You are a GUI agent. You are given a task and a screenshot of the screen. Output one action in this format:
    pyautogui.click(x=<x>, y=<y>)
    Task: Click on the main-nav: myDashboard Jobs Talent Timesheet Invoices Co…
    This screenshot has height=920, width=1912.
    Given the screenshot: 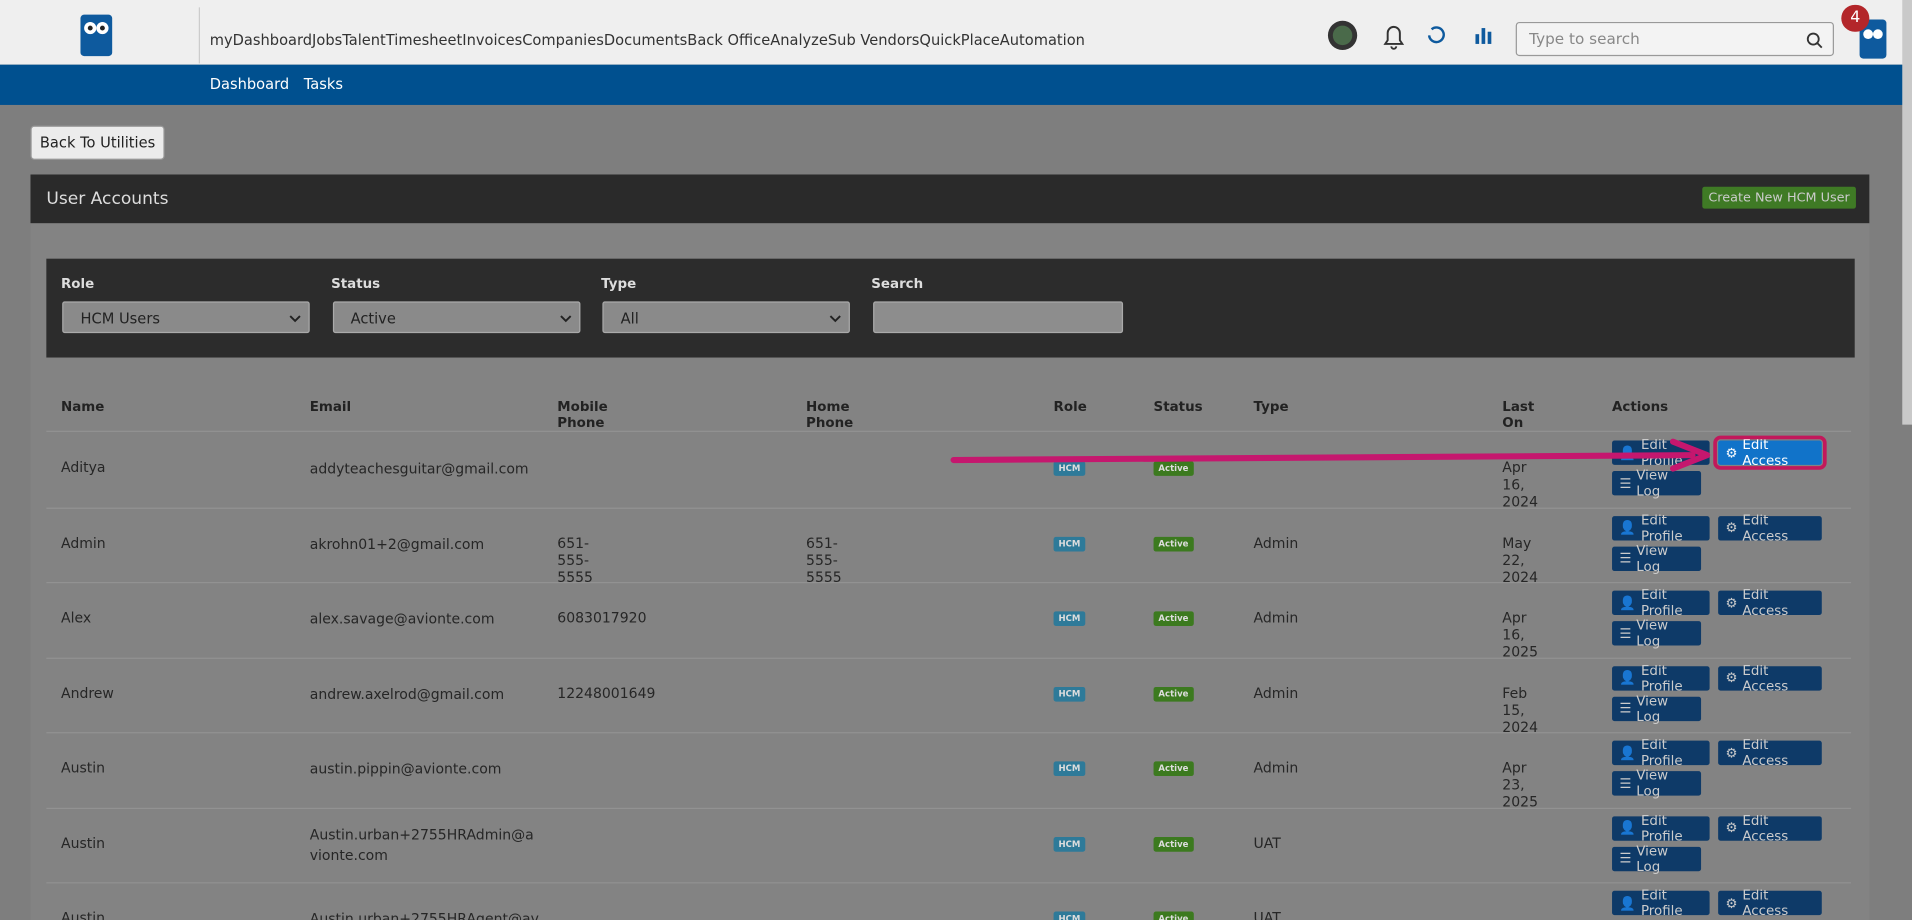 What is the action you would take?
    pyautogui.click(x=647, y=40)
    